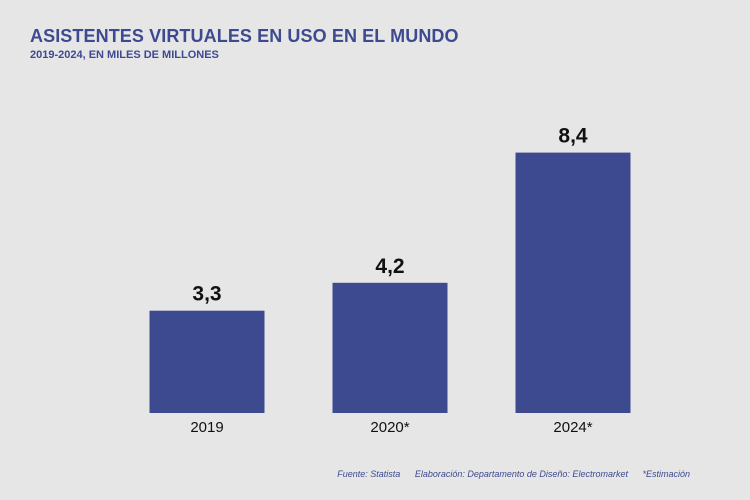 This screenshot has width=750, height=500. What do you see at coordinates (573, 136) in the screenshot?
I see `value-label-2024: 8,4` at bounding box center [573, 136].